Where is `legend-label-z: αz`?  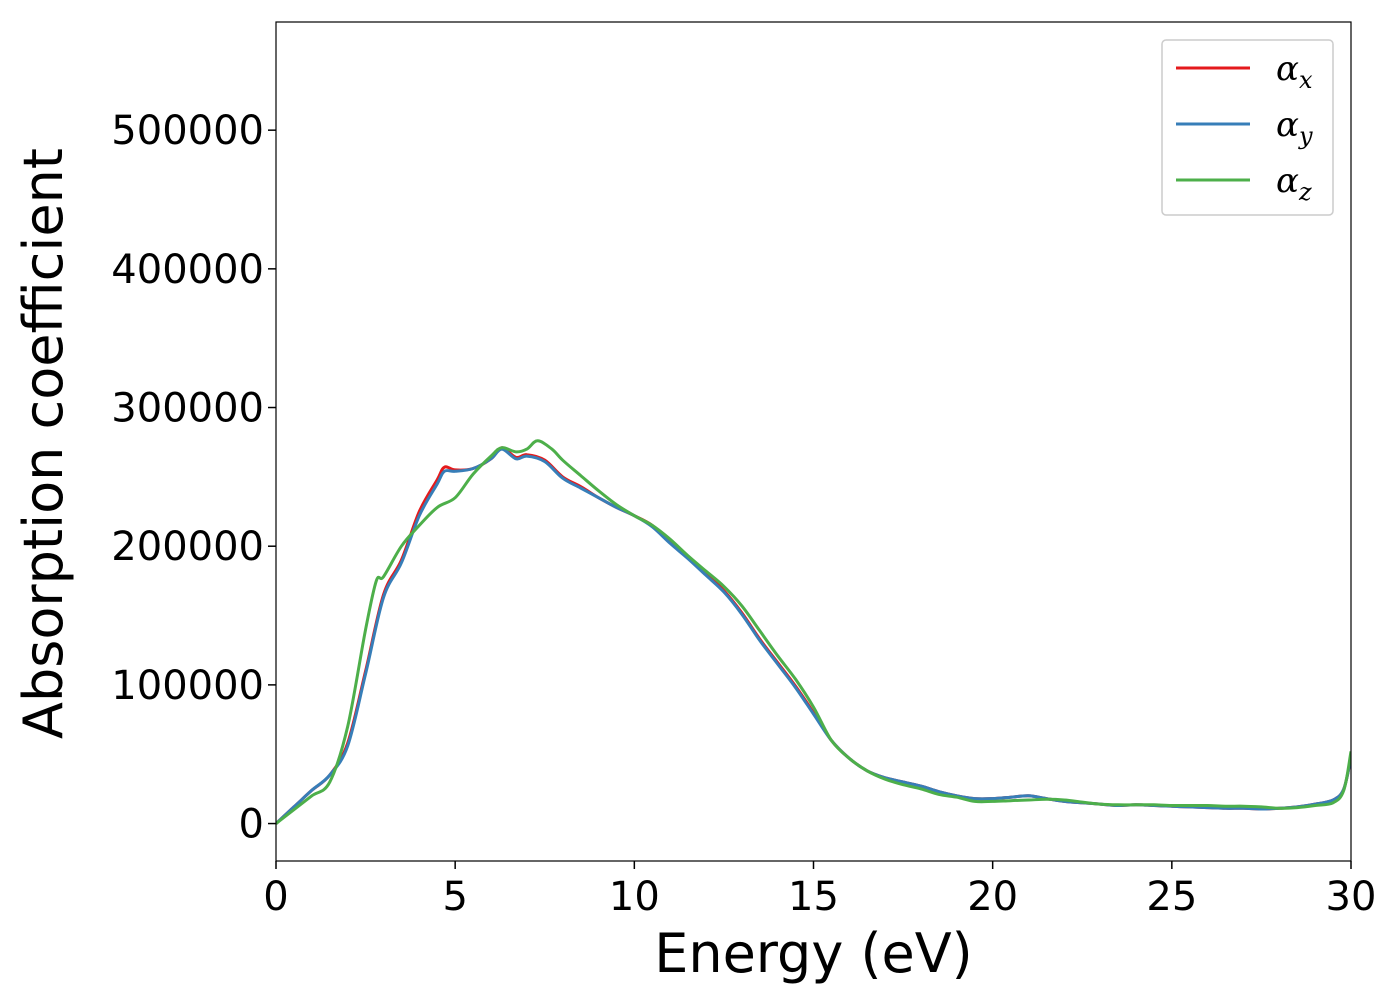
legend-label-z: αz is located at coordinates (1294, 183).